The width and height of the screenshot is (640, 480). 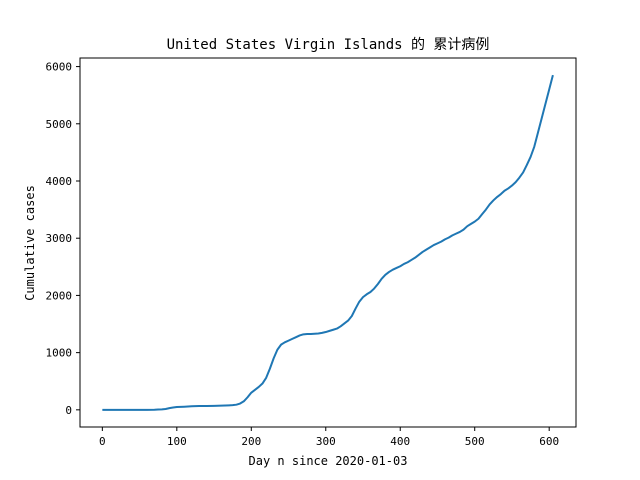 What do you see at coordinates (102, 441) in the screenshot?
I see `x-tick-label: 0` at bounding box center [102, 441].